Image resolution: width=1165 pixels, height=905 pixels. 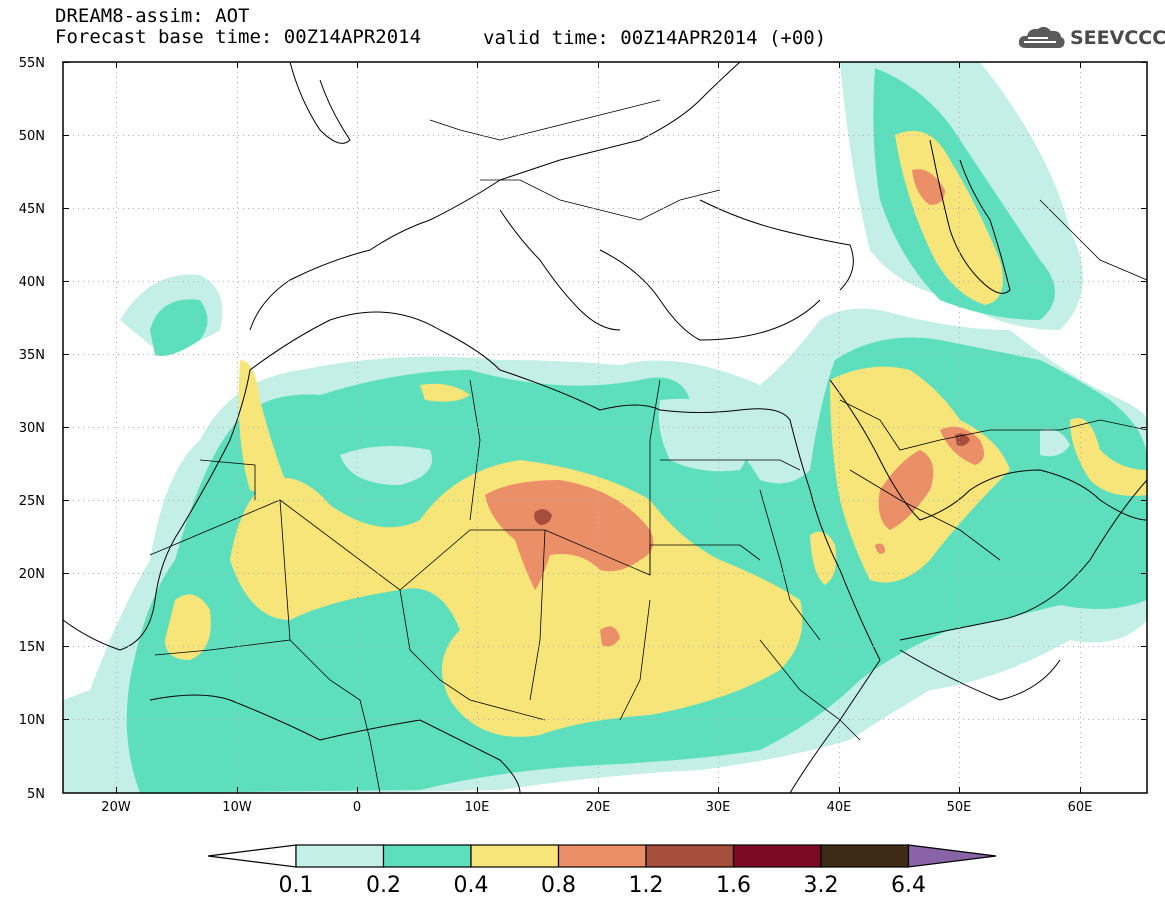 I want to click on colorbar-high-arrow, so click(x=952, y=856).